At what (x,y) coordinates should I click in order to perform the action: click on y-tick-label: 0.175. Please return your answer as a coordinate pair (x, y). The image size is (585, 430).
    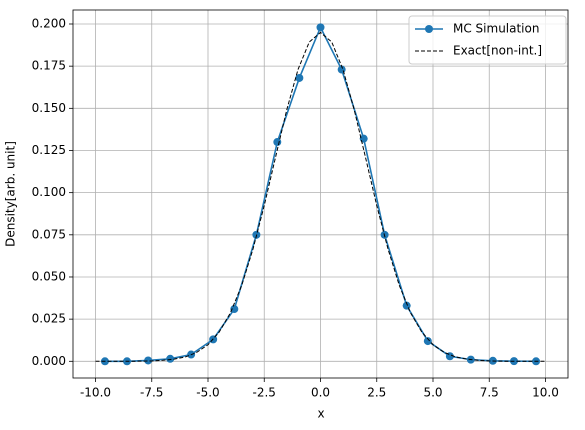
    Looking at the image, I should click on (49, 66).